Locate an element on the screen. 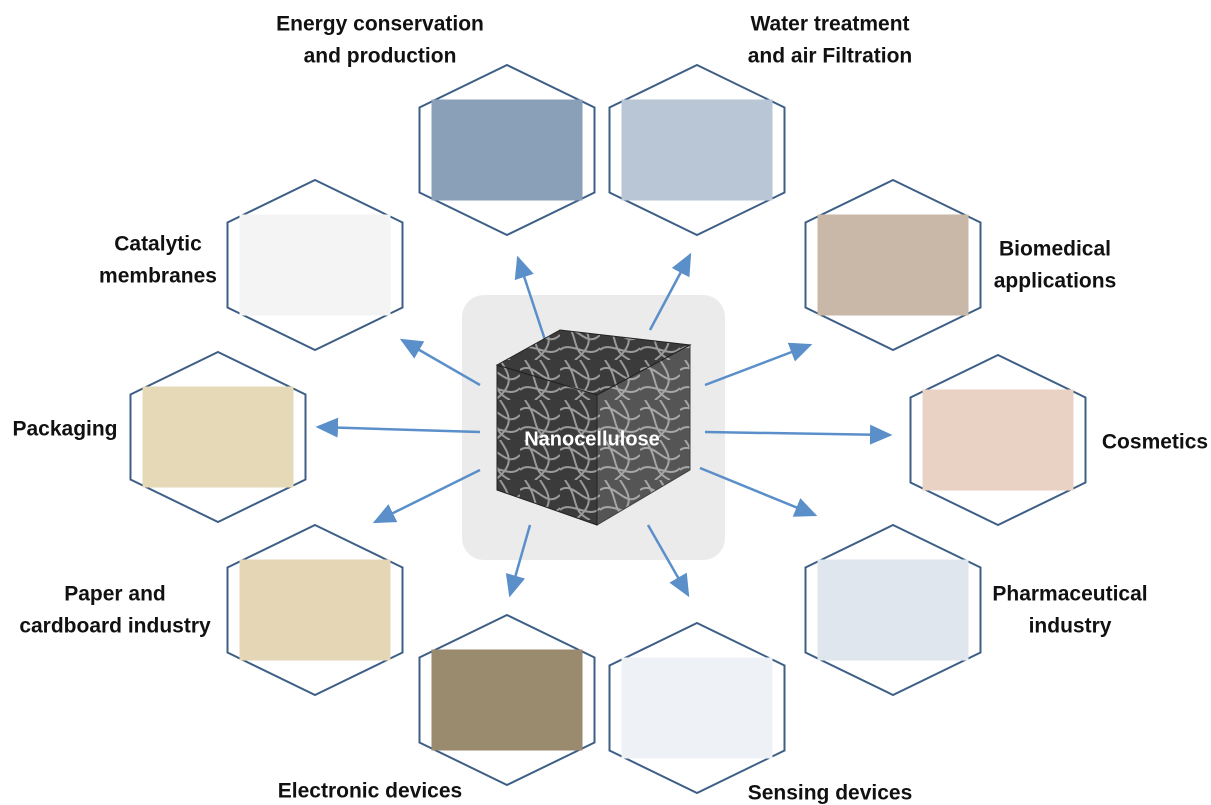 Image resolution: width=1211 pixels, height=805 pixels. application-label: Cosmetics is located at coordinates (1155, 442).